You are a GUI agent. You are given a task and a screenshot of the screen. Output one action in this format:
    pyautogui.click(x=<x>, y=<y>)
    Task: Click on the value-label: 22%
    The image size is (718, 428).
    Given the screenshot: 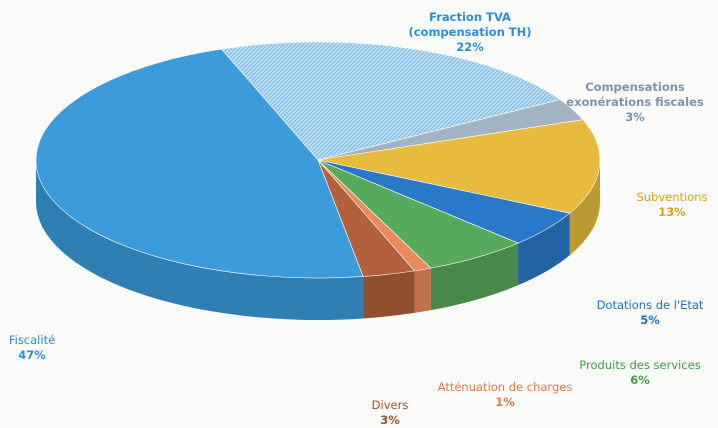 What is the action you would take?
    pyautogui.click(x=470, y=47)
    